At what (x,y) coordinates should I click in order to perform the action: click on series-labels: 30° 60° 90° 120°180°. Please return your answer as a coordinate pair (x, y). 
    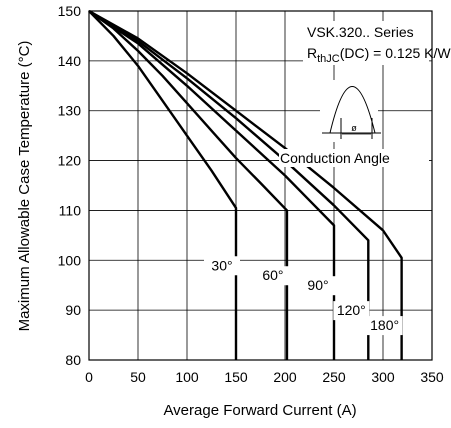
    Looking at the image, I should click on (303, 296).